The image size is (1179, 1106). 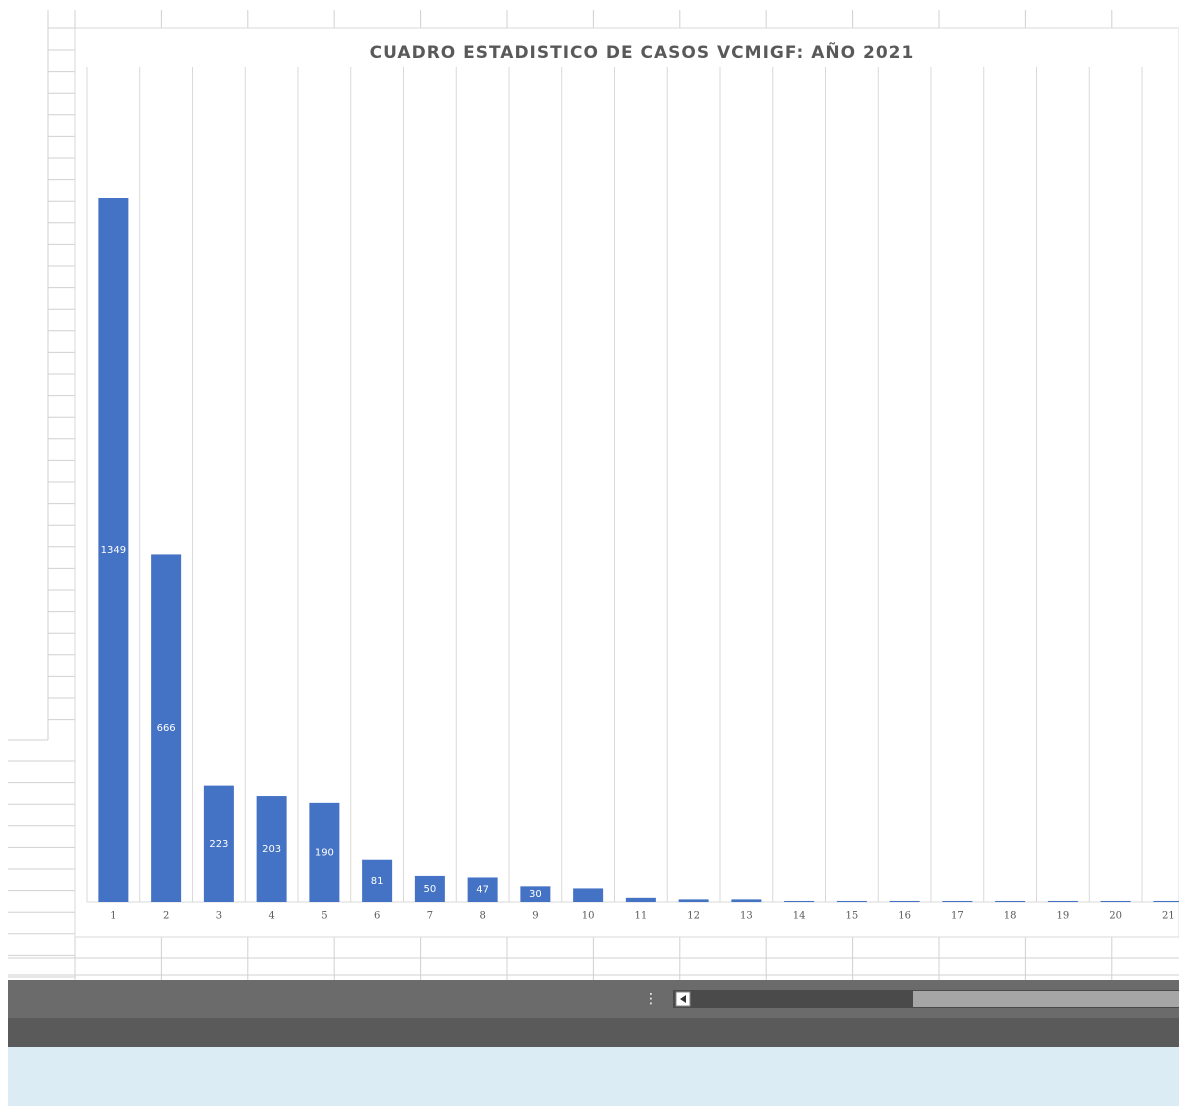 I want to click on x-tick-label: 11, so click(x=641, y=916).